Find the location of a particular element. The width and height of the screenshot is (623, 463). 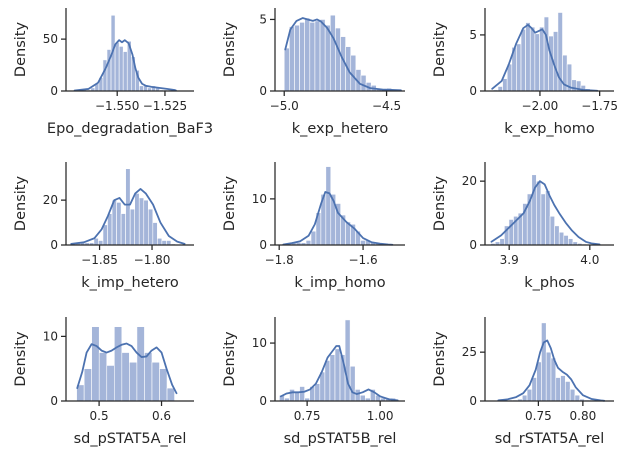

x-tick-label: 0.6 is located at coordinates (161, 416).